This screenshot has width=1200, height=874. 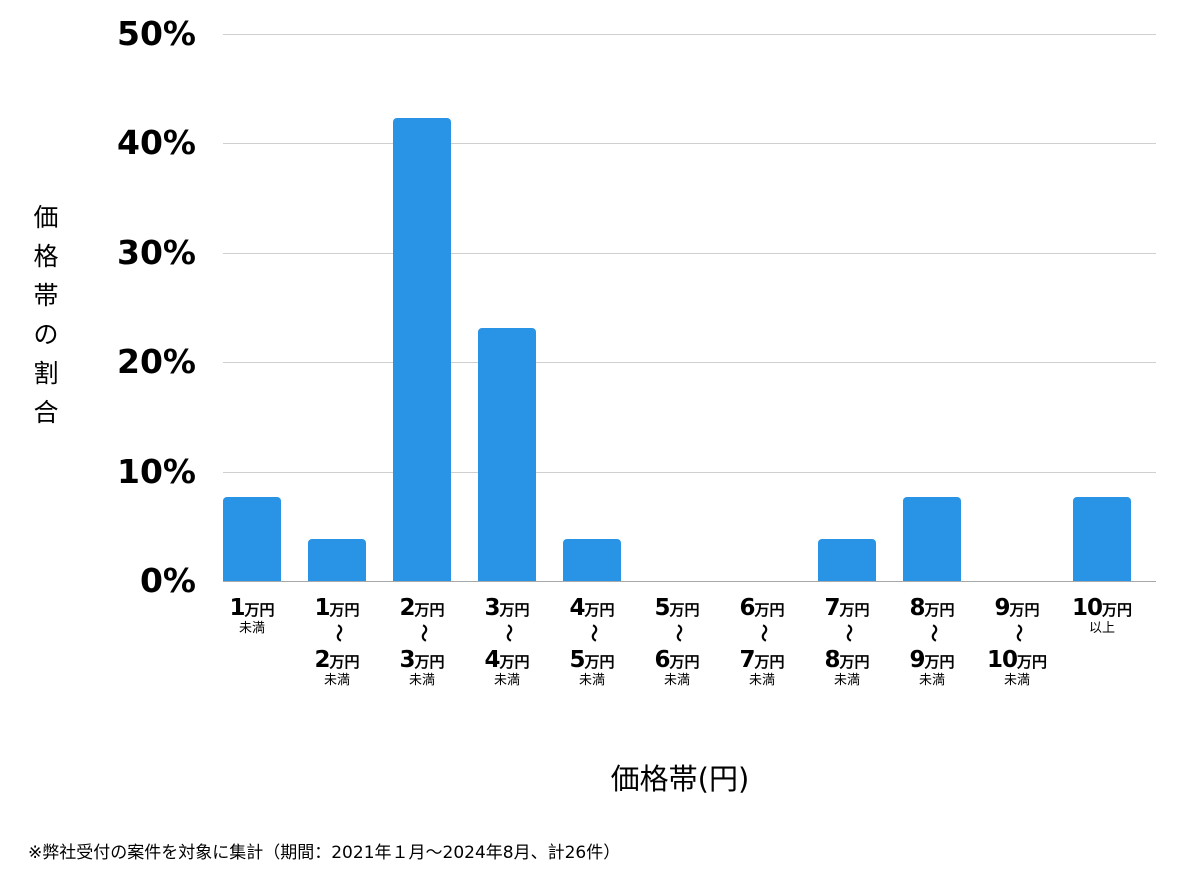 I want to click on price-suffix: 以上, so click(x=1101, y=628).